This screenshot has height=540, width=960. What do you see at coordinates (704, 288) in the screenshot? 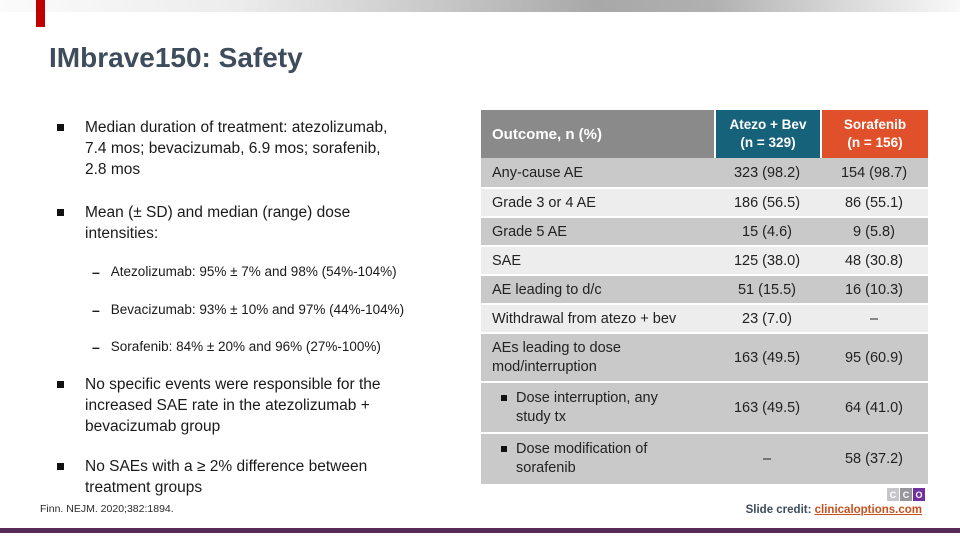
I see `table-row: AE leading to d/c 51 (15.5) 16 (10.3)` at bounding box center [704, 288].